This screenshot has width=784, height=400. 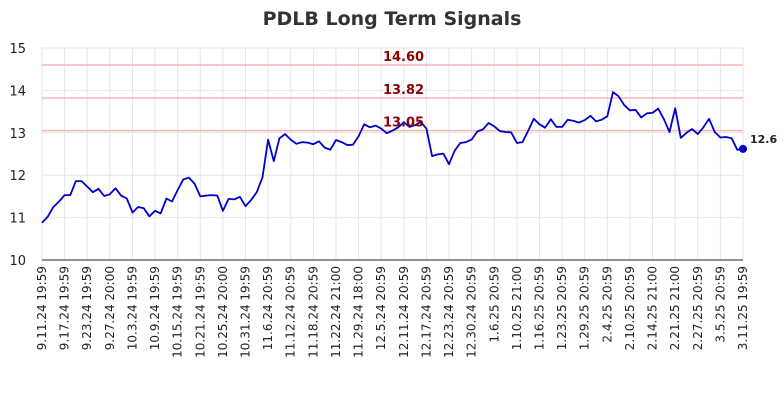 I want to click on x-tick-label: 1.10.25 21:00, so click(x=517, y=308).